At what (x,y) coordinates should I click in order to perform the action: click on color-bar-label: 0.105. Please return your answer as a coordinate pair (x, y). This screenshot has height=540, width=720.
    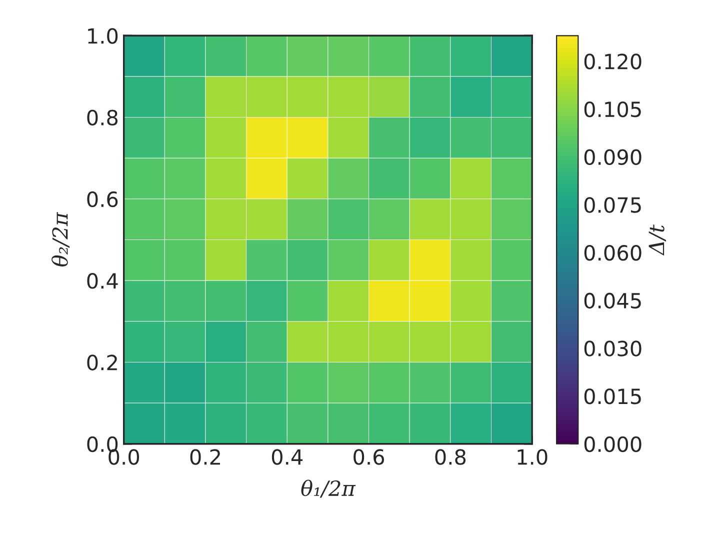
    Looking at the image, I should click on (612, 109).